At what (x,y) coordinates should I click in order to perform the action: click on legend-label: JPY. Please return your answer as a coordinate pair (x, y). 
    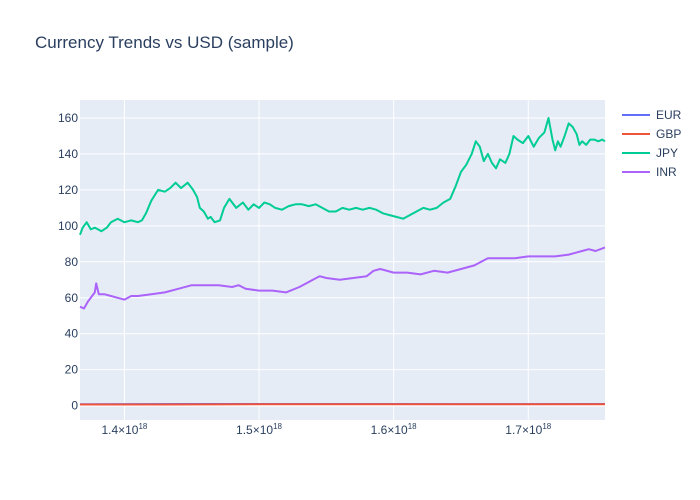
    Looking at the image, I should click on (667, 153).